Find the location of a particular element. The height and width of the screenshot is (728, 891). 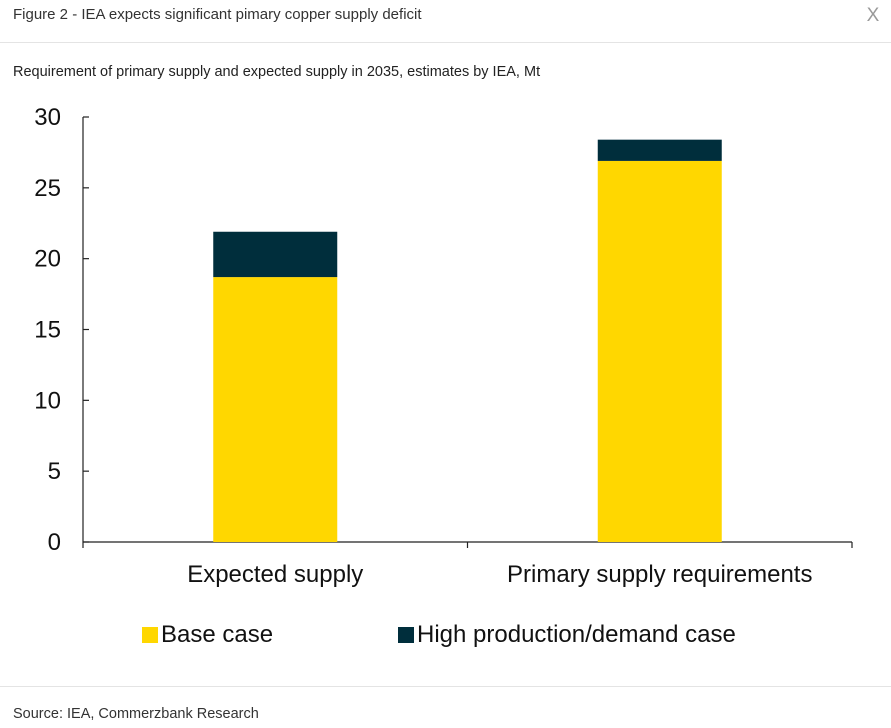

legend-item-high-case: High production/demand case is located at coordinates (567, 635).